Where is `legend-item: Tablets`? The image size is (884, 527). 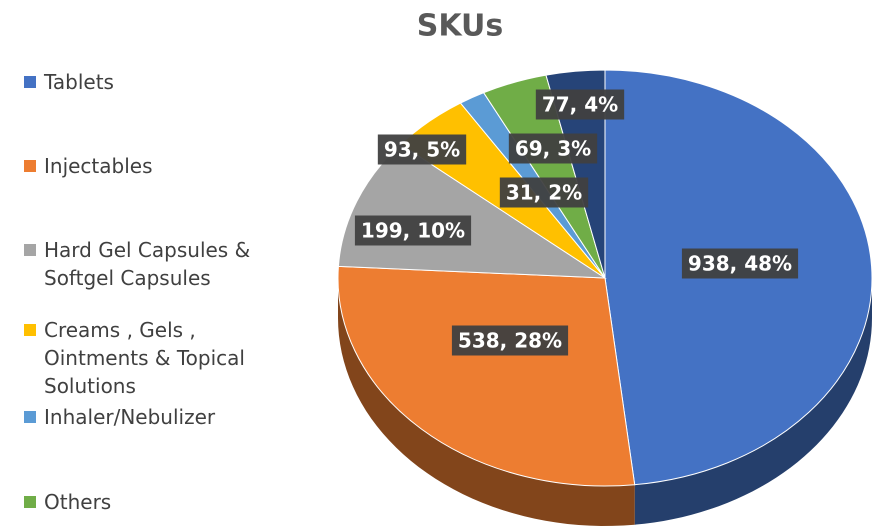
legend-item: Tablets is located at coordinates (154, 82).